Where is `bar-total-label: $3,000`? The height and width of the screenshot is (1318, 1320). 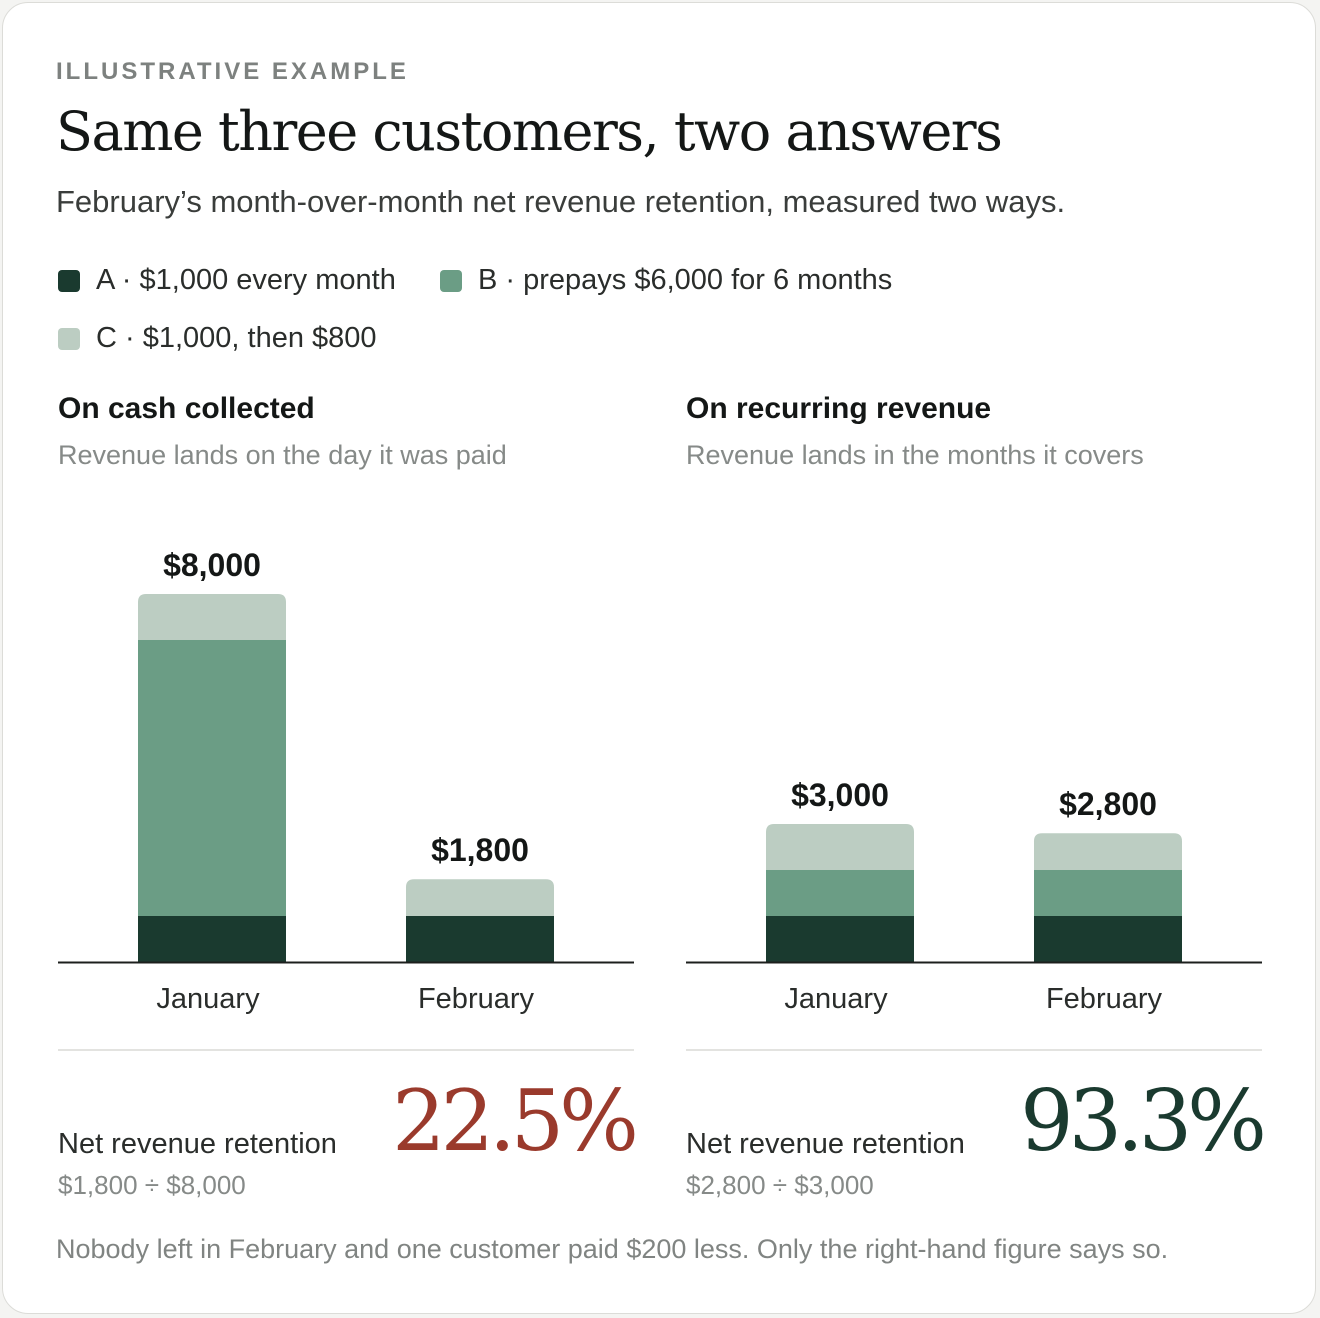
bar-total-label: $3,000 is located at coordinates (840, 795).